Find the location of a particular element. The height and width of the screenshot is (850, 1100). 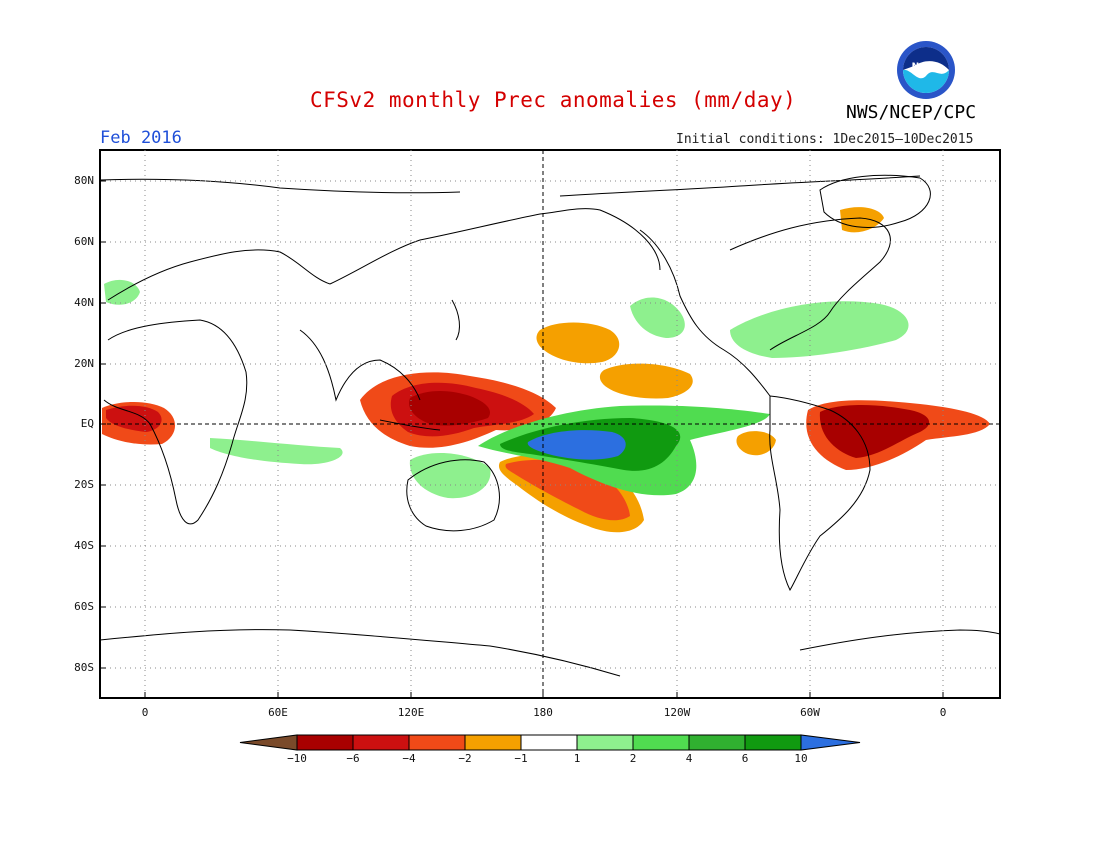

colorbar-label: −2 is located at coordinates (465, 758).